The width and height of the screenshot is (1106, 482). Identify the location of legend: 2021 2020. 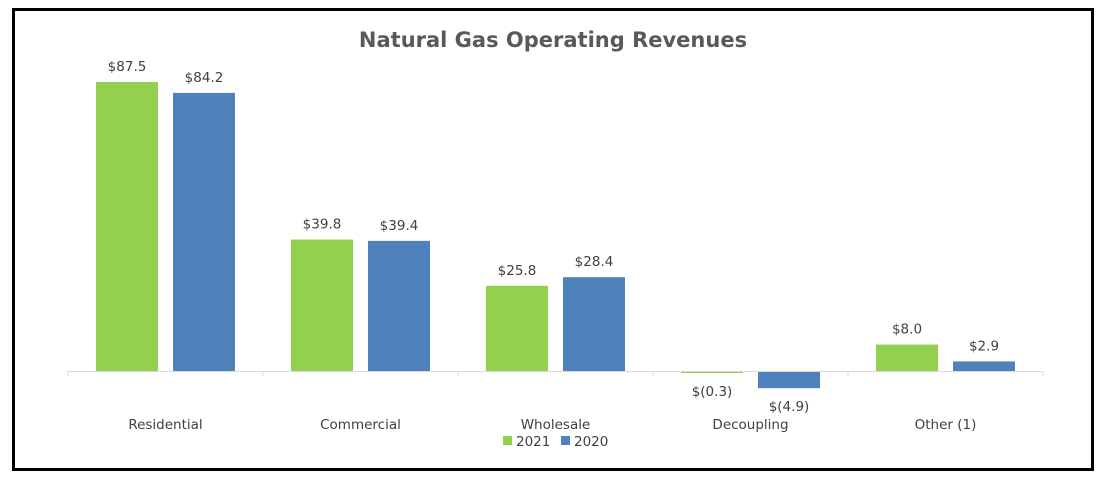
(555, 442).